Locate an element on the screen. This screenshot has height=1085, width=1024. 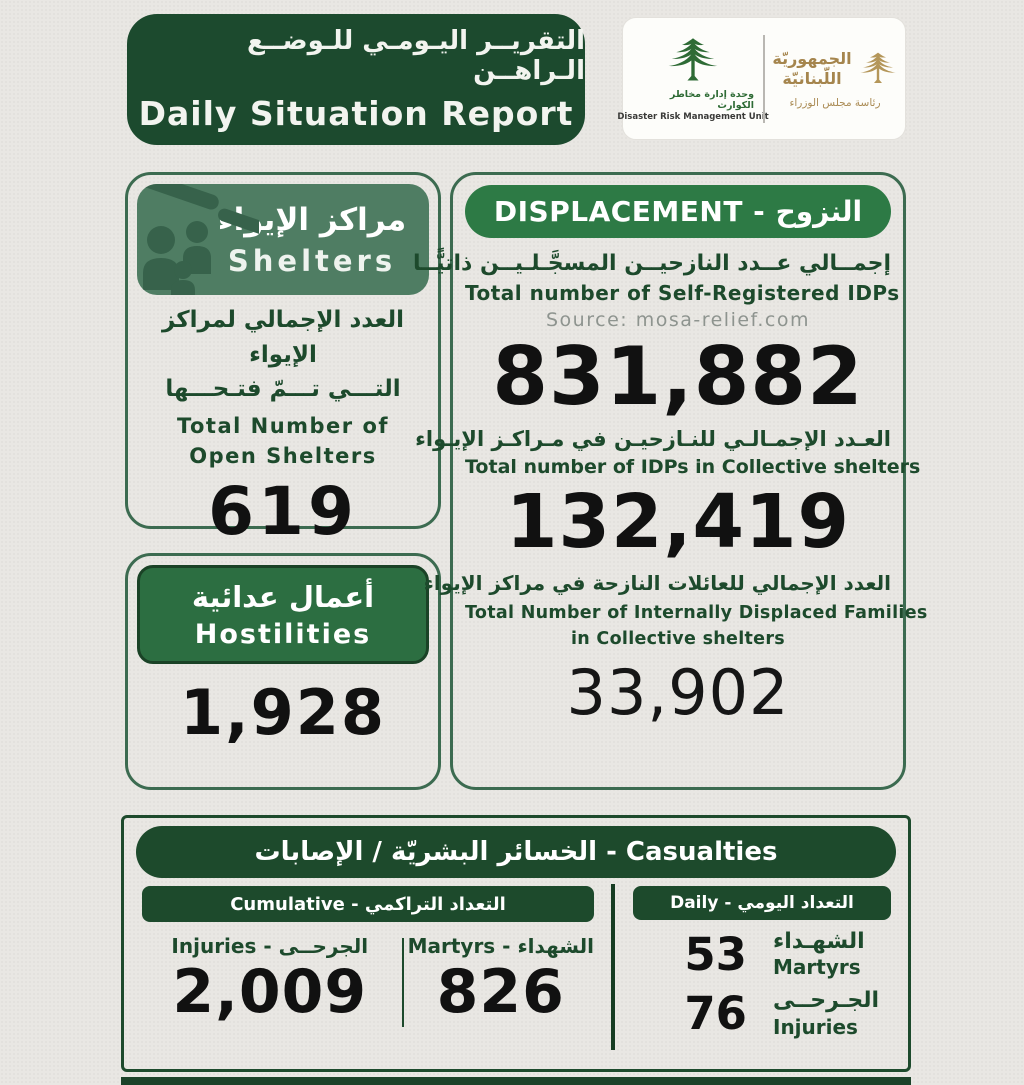
daily-martyrs-label-arabic: الشهـداء is located at coordinates (819, 941).